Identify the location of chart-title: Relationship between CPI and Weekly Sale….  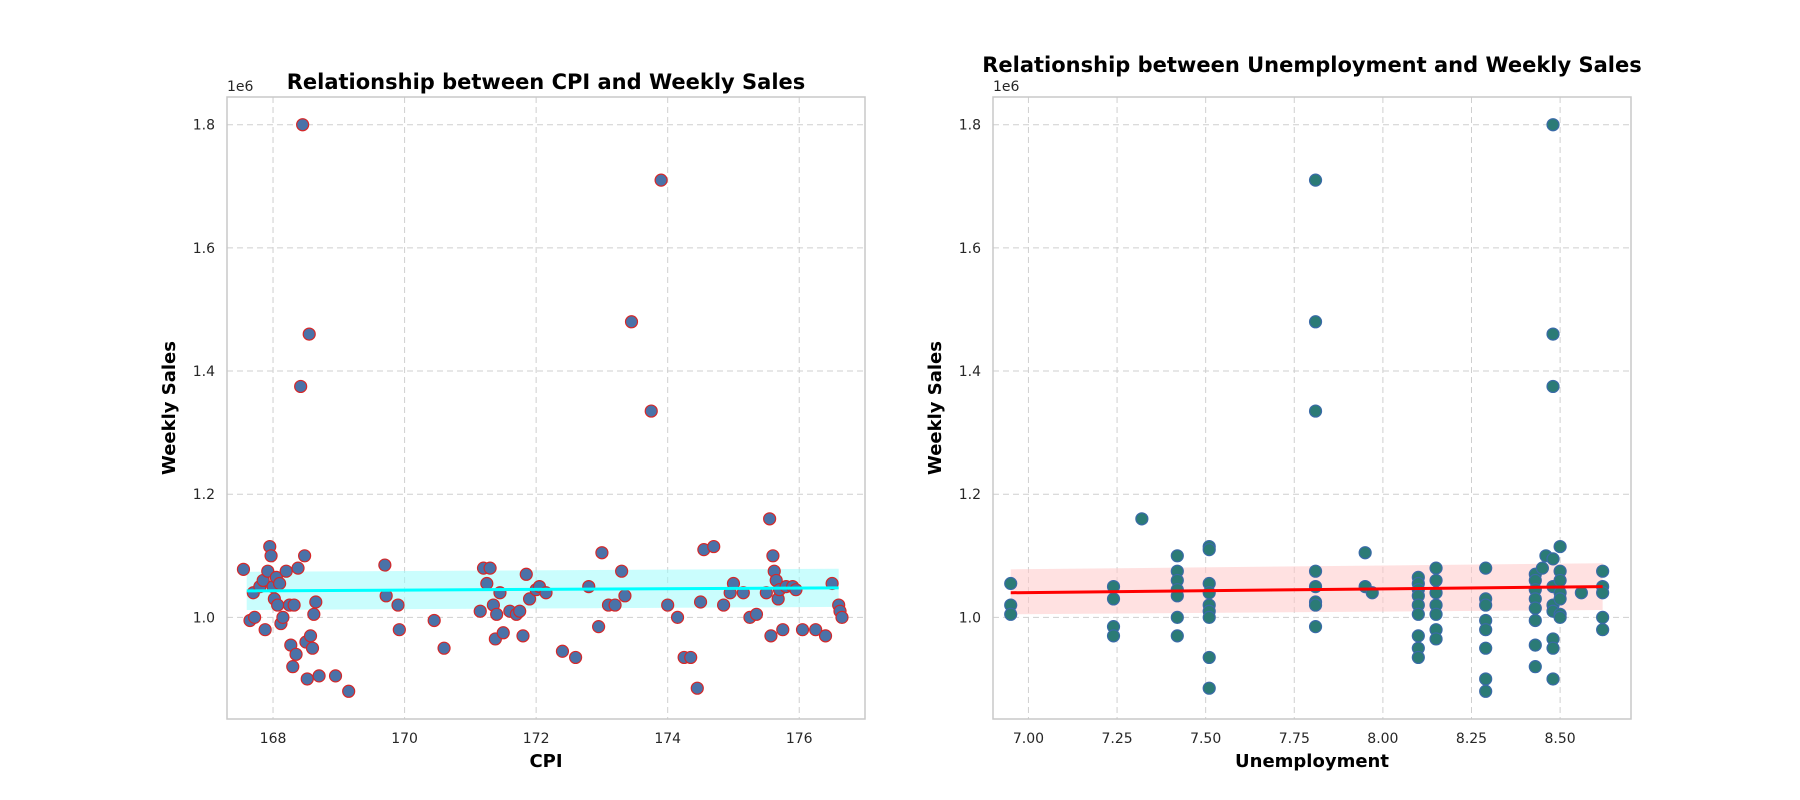
(546, 82).